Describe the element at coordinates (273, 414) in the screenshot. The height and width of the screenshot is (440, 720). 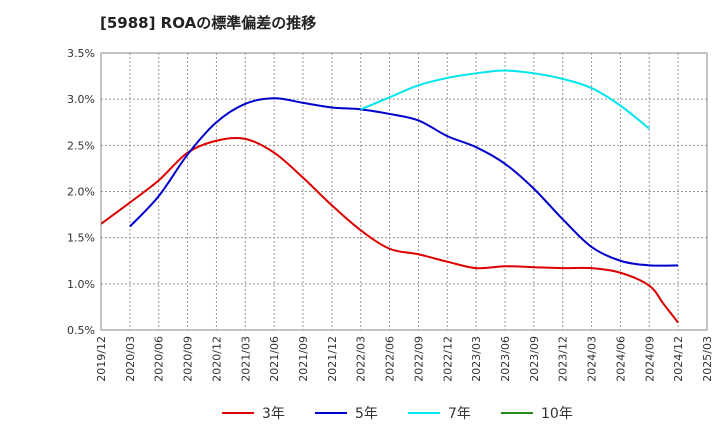
I see `legend-label: 3年` at that location.